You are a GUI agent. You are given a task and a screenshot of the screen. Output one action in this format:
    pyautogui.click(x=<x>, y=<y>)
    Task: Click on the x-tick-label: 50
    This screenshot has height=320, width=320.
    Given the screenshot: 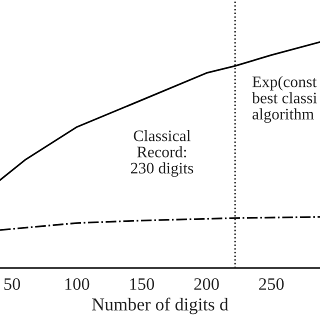 What is the action you would take?
    pyautogui.click(x=12, y=284)
    